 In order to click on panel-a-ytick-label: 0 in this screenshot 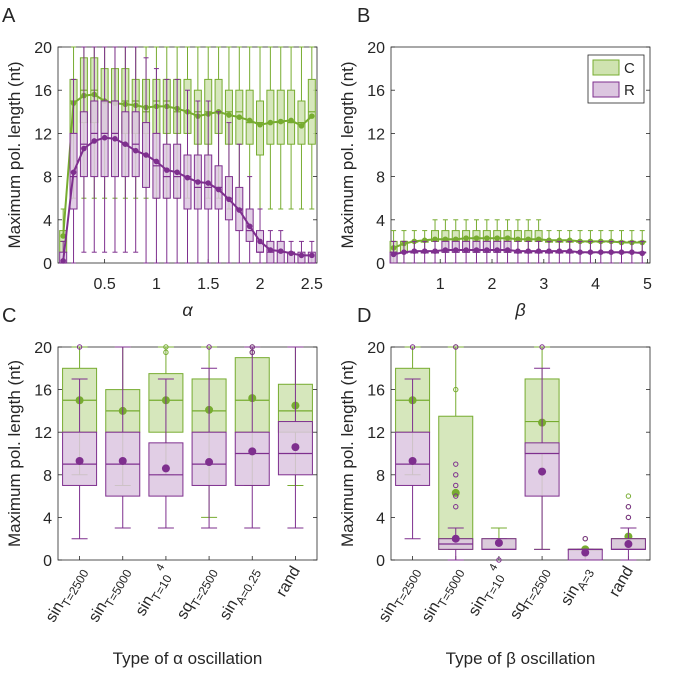, I will do `click(47, 264)`.